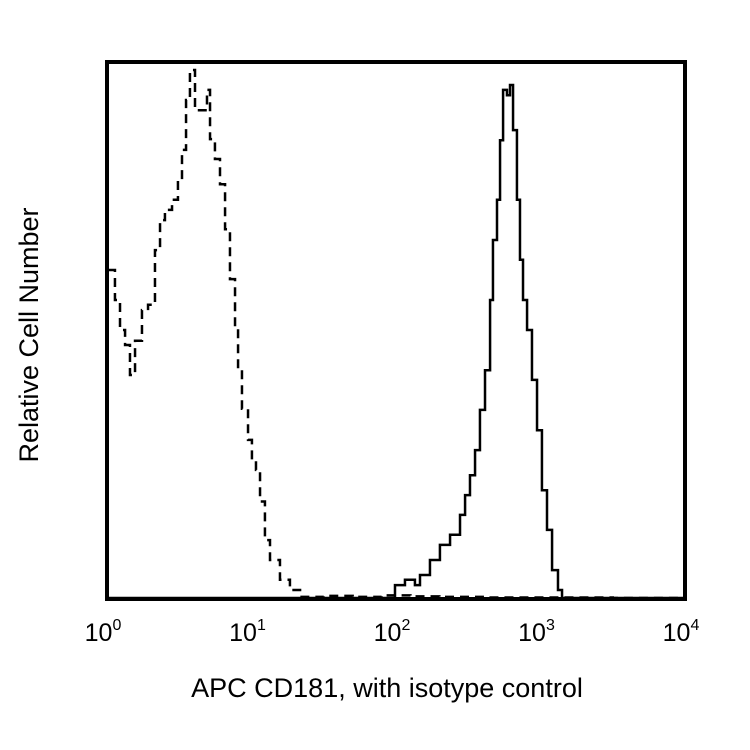 The width and height of the screenshot is (750, 750). I want to click on x-tick-label: 10², so click(392, 632).